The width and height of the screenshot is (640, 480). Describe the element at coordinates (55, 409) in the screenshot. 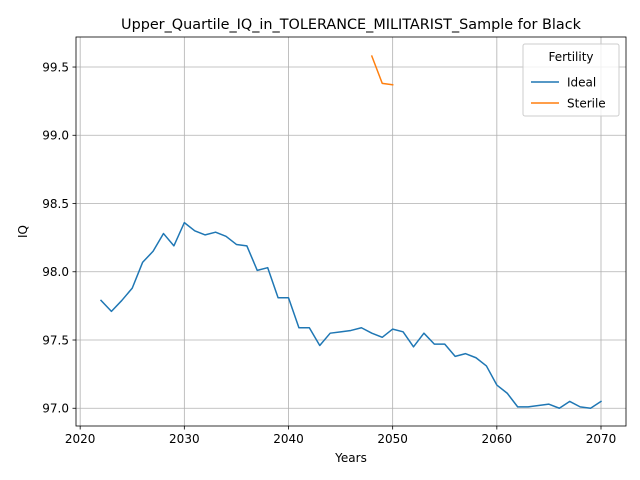

I see `y-tick-label: 97.0` at that location.